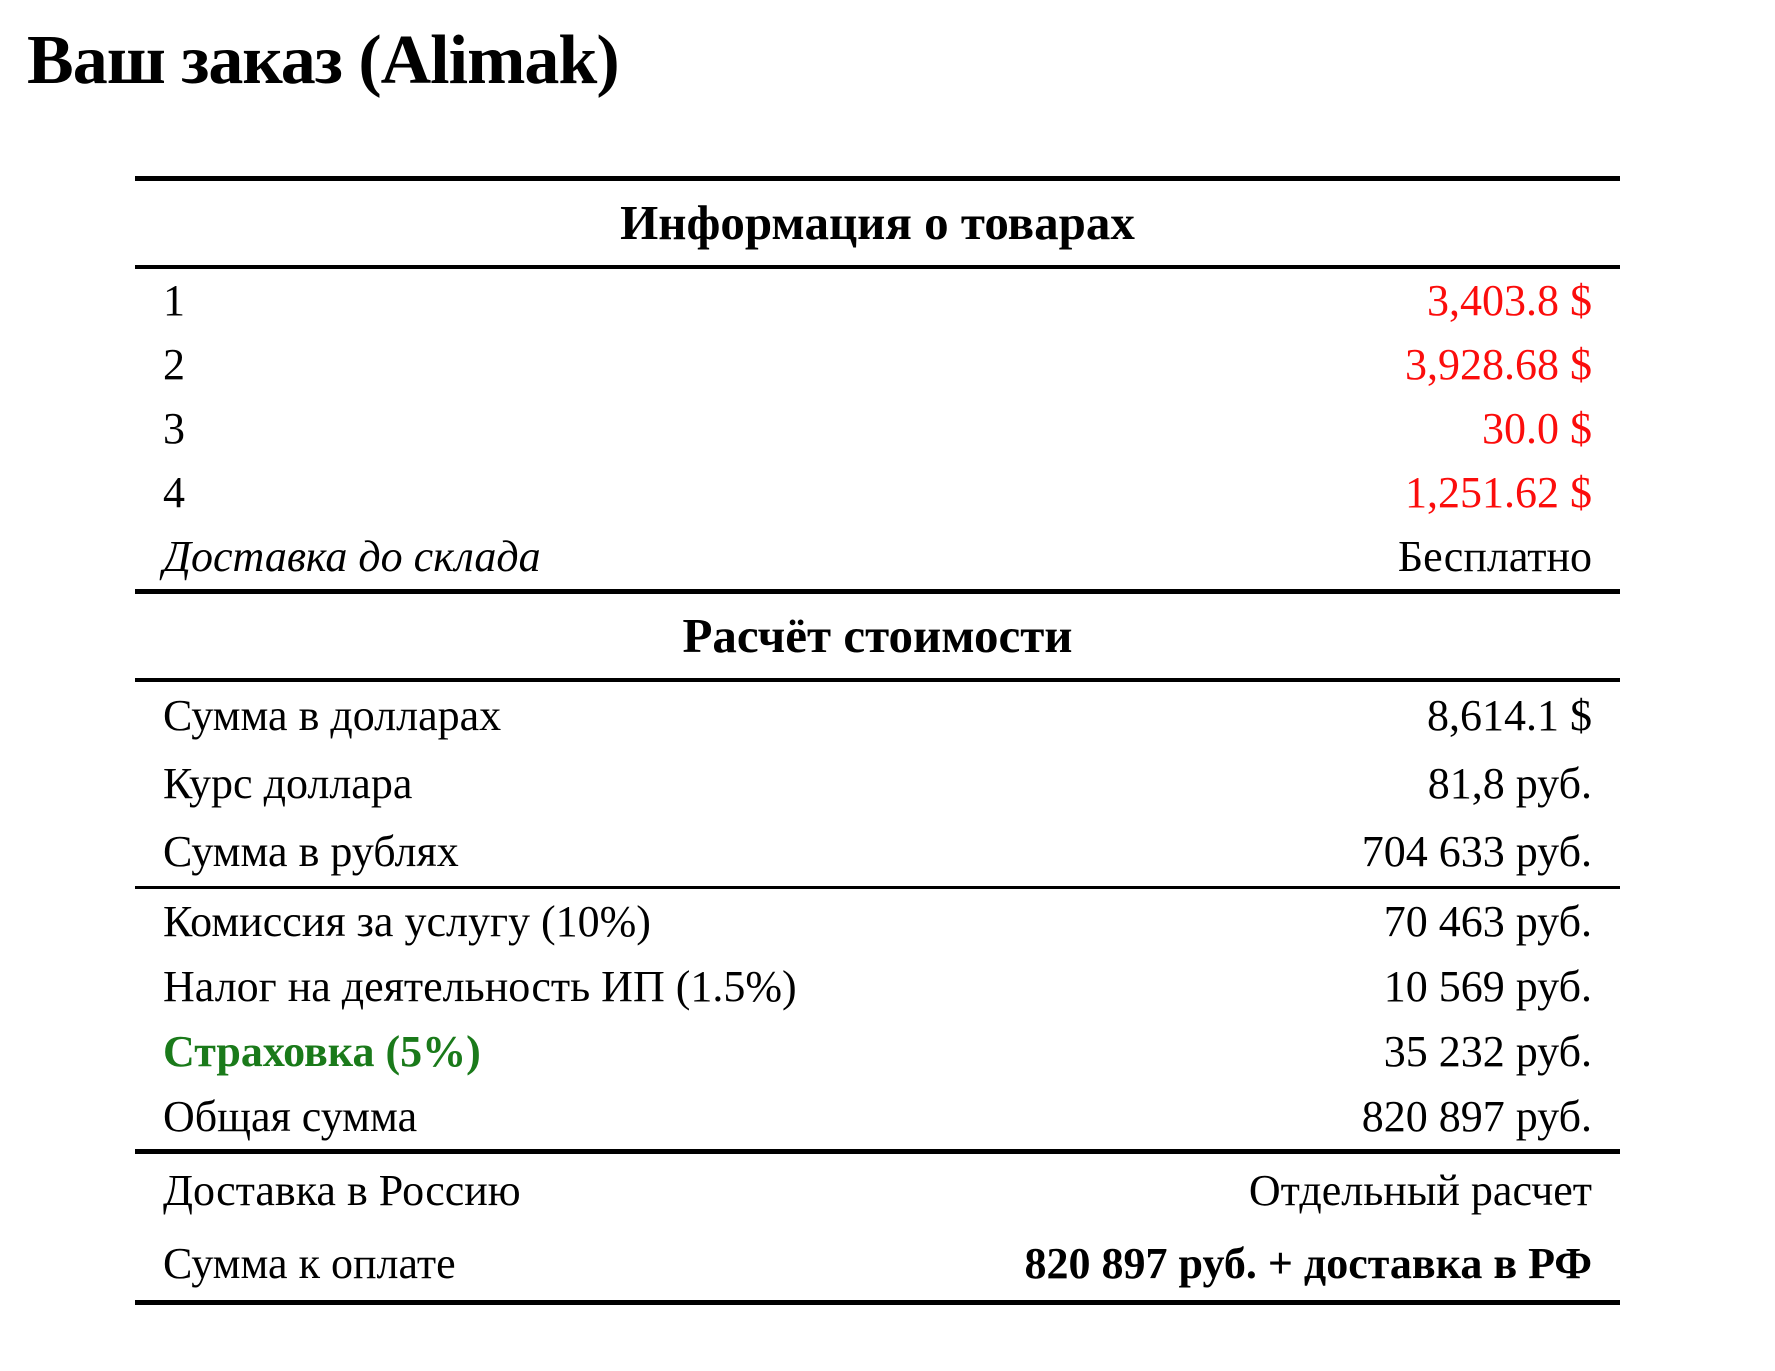  Describe the element at coordinates (566, 1187) in the screenshot. I see `russia-delivery-label: Доставка в Россию` at that location.